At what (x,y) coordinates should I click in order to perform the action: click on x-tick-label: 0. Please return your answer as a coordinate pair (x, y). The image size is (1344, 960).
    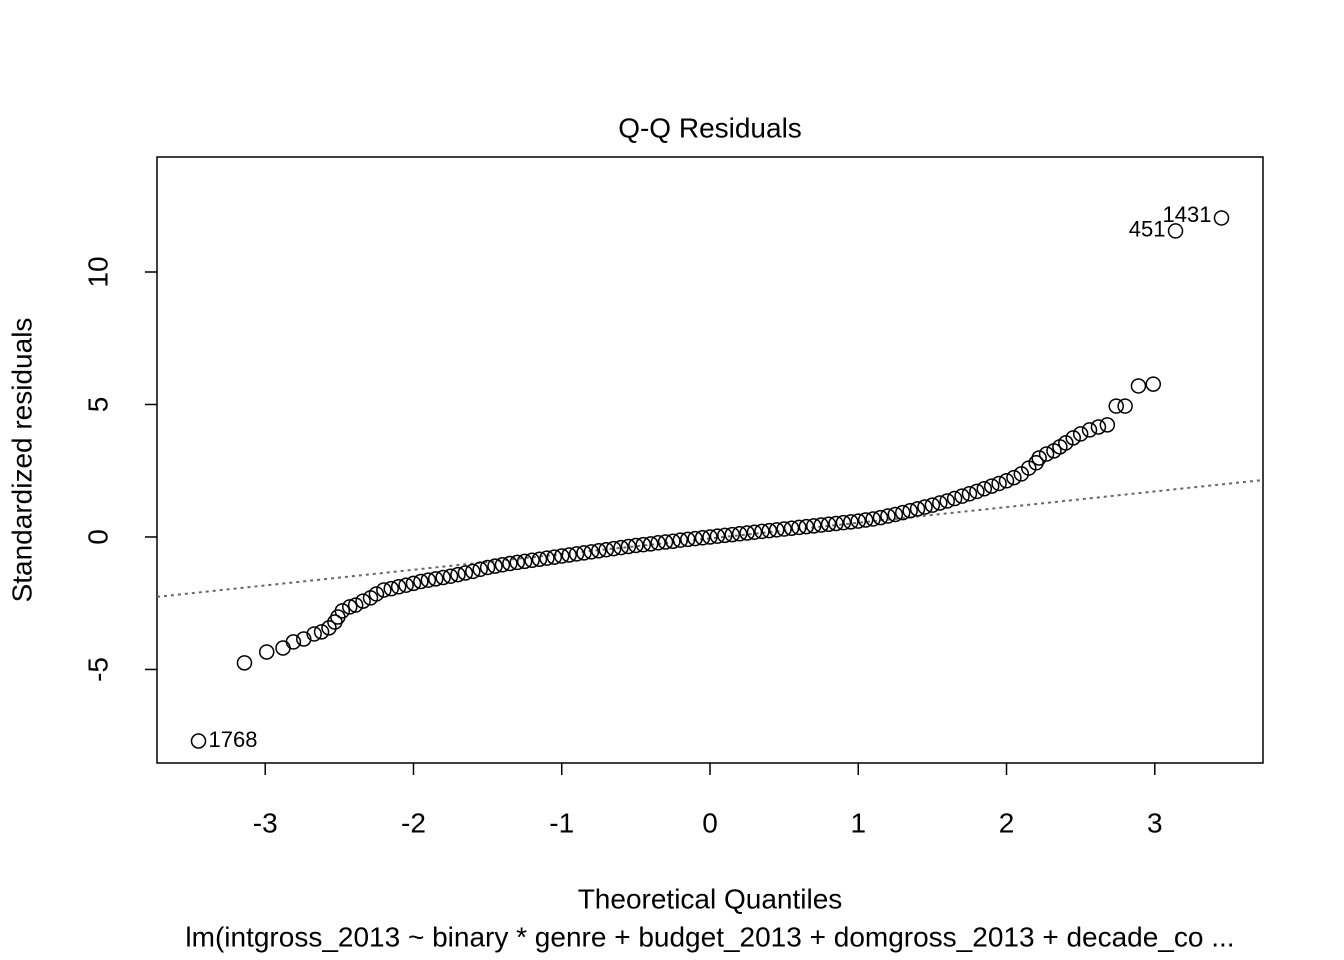
    Looking at the image, I should click on (710, 822).